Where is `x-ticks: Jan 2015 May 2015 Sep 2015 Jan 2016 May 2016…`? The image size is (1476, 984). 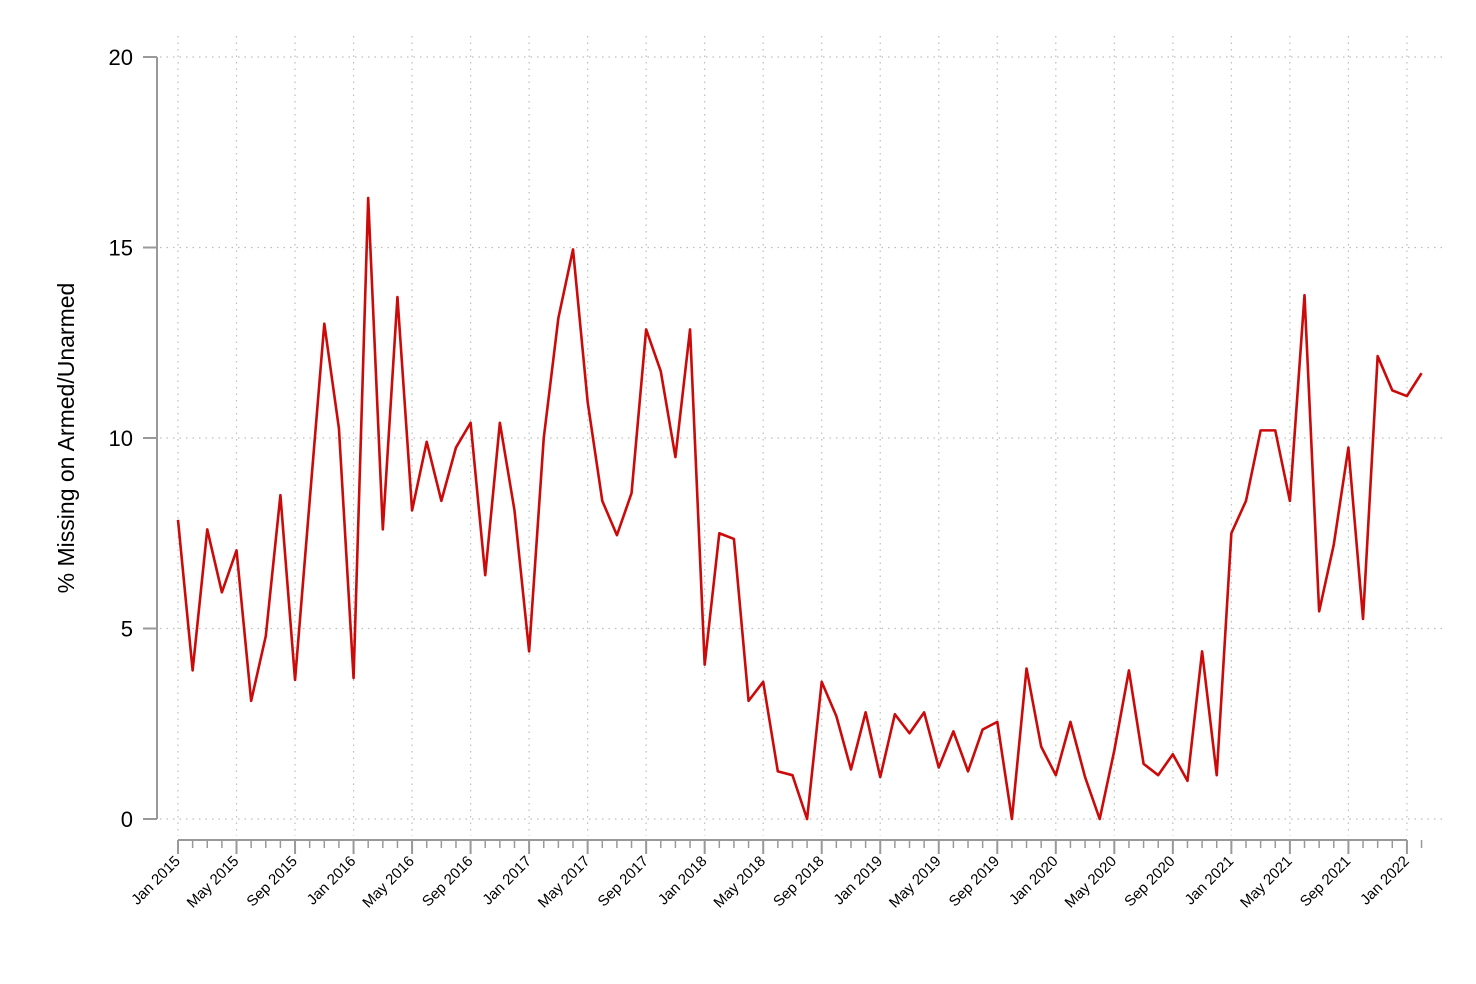
x-ticks: Jan 2015 May 2015 Sep 2015 Jan 2016 May 2016… is located at coordinates (775, 876).